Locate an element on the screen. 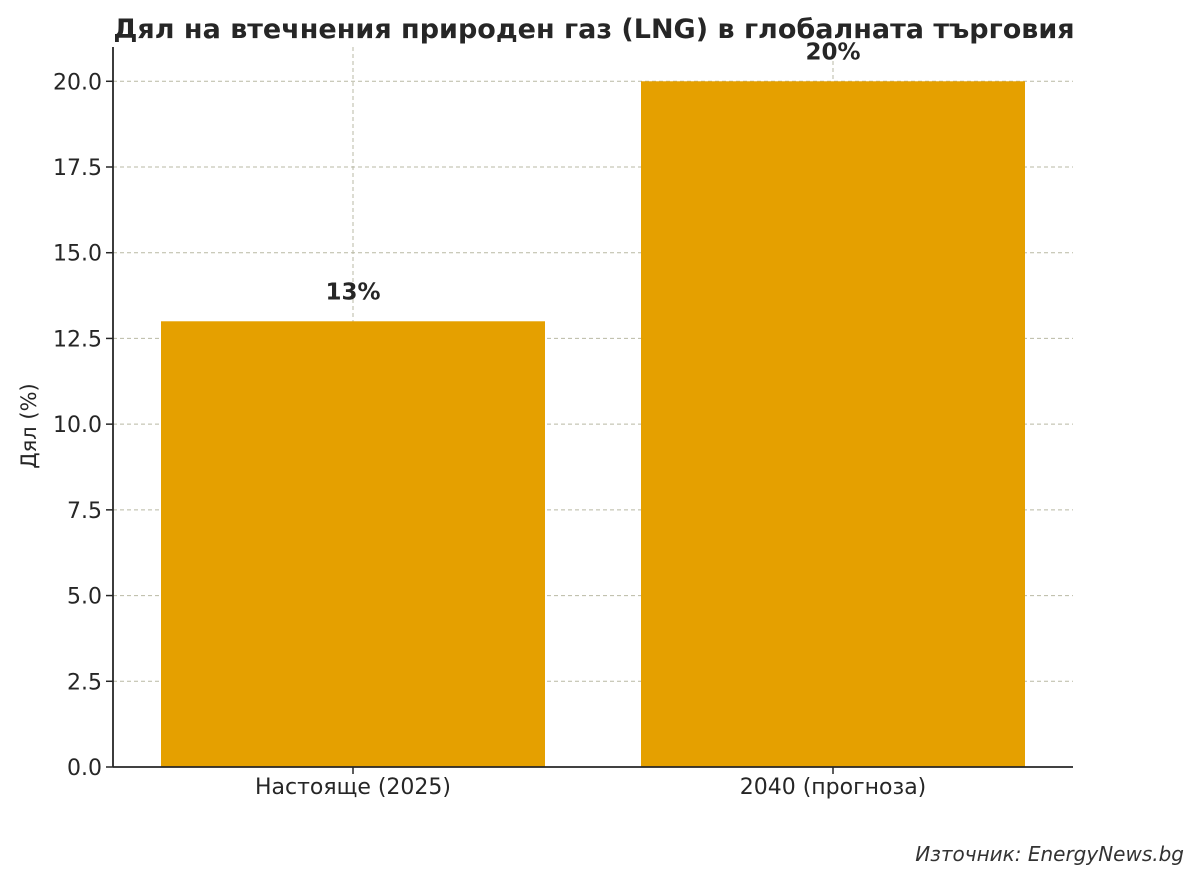 This screenshot has width=1200, height=880. y-tick-label: 15.0 is located at coordinates (77, 254).